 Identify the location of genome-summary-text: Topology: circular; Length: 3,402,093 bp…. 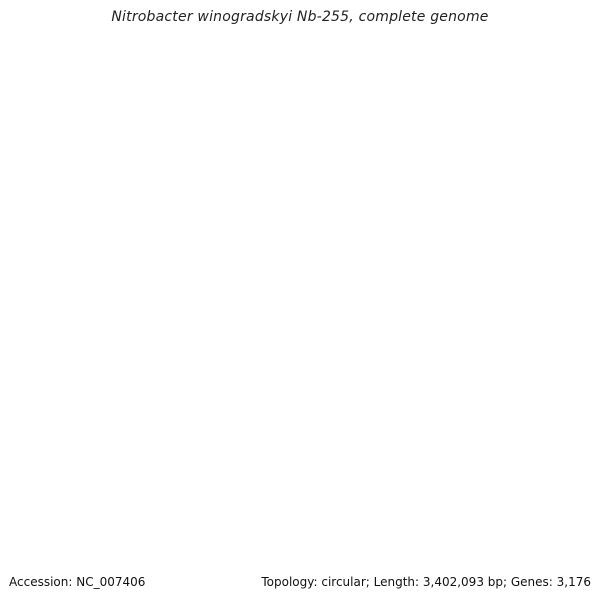
(426, 582).